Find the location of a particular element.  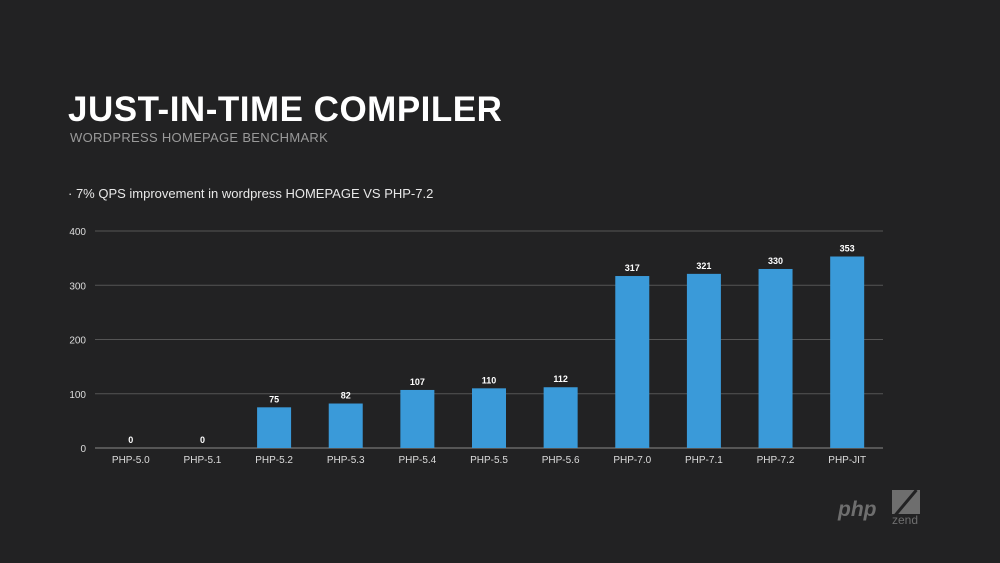

x-tick-label: PHP-5.2 is located at coordinates (274, 460).